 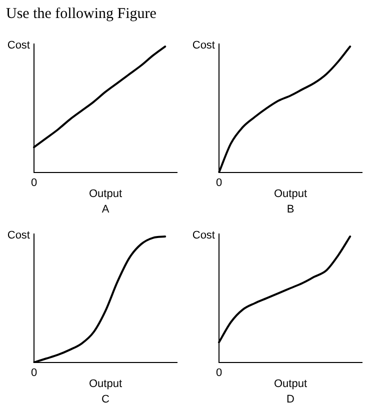 I want to click on text: A, so click(x=106, y=209).